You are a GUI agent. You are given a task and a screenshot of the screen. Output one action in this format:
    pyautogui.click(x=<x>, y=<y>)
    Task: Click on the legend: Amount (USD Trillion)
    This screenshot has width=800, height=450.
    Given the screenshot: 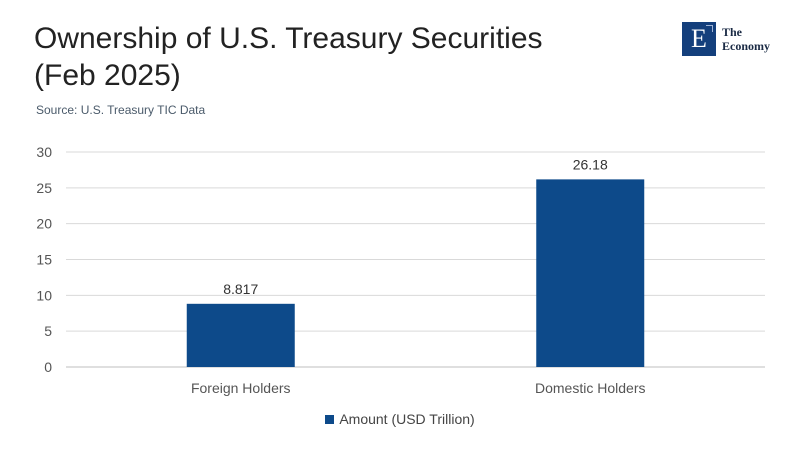 What is the action you would take?
    pyautogui.click(x=400, y=419)
    